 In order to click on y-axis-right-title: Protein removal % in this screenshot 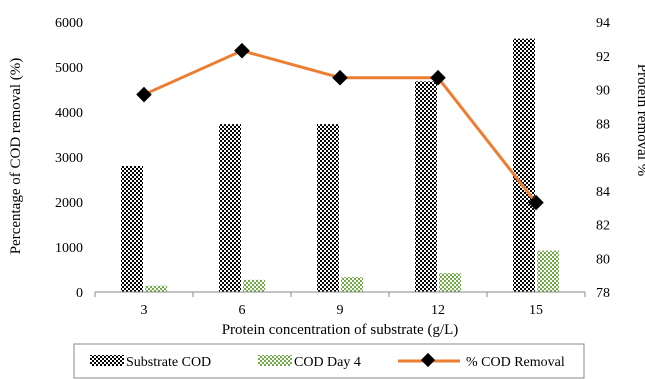, I will do `click(639, 120)`.